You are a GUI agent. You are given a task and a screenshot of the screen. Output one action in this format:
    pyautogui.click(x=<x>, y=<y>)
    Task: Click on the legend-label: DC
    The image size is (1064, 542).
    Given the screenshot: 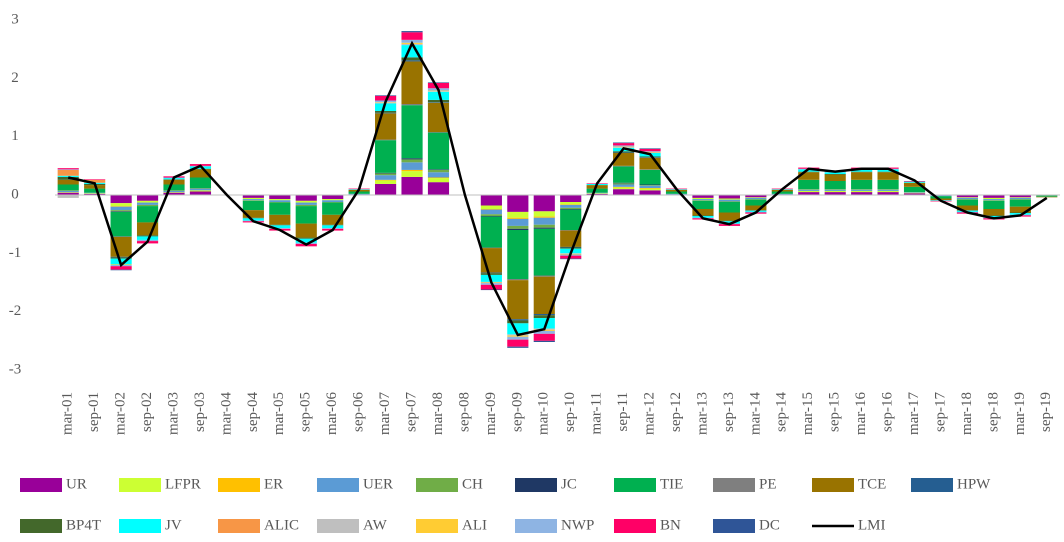 What is the action you would take?
    pyautogui.click(x=769, y=525)
    